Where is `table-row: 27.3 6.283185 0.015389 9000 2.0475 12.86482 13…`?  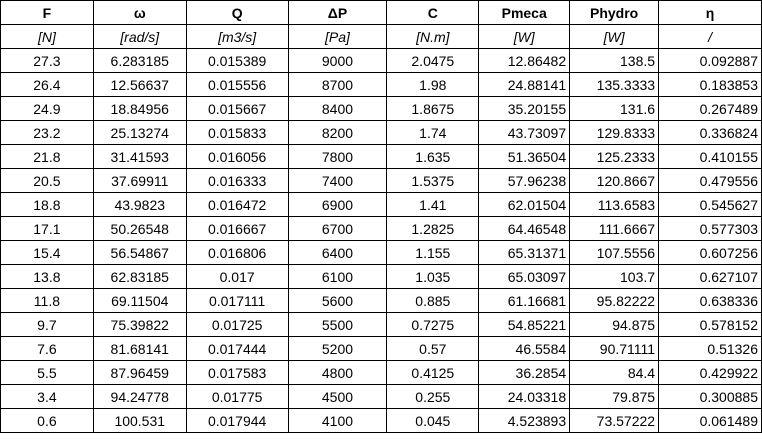
table-row: 27.3 6.283185 0.015389 9000 2.0475 12.86482 13… is located at coordinates (381, 60).